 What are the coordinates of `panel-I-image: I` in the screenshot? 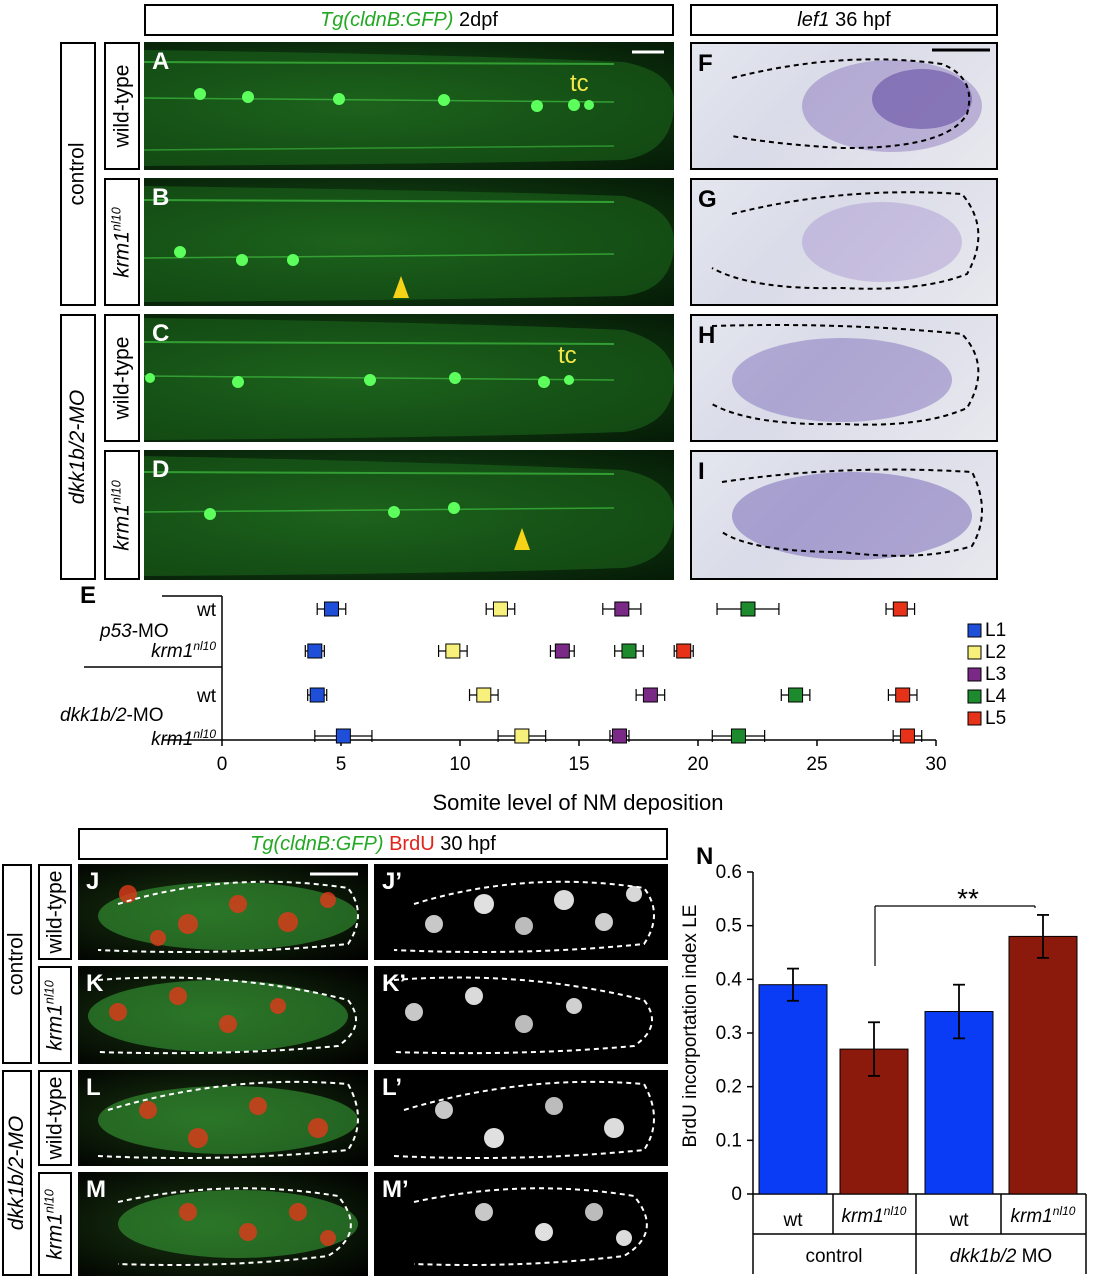 It's located at (844, 515).